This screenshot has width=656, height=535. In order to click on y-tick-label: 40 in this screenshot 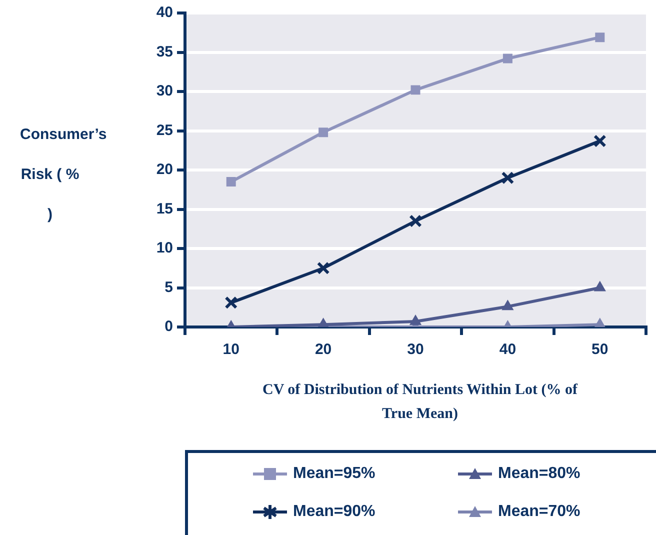, I will do `click(164, 13)`.